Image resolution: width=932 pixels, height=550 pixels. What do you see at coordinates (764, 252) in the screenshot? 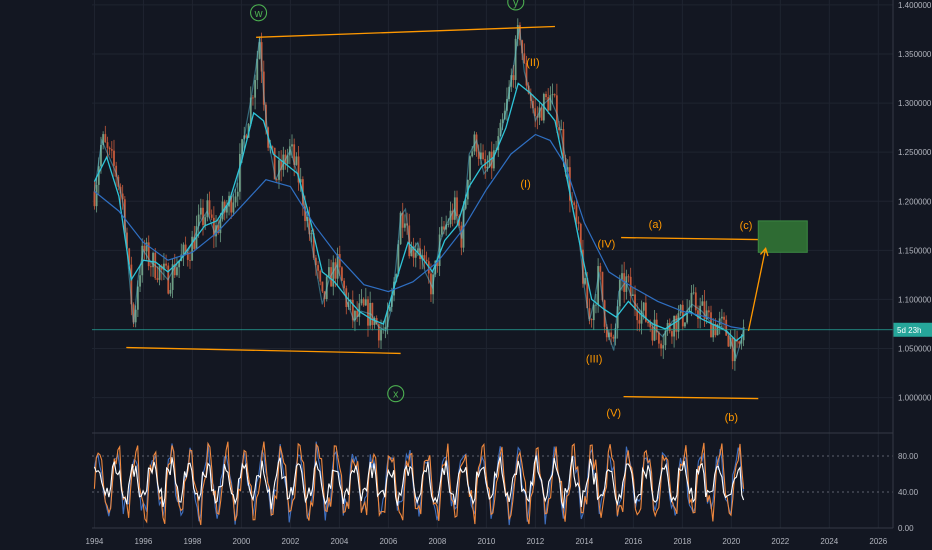
I see `projection-arrow-head` at bounding box center [764, 252].